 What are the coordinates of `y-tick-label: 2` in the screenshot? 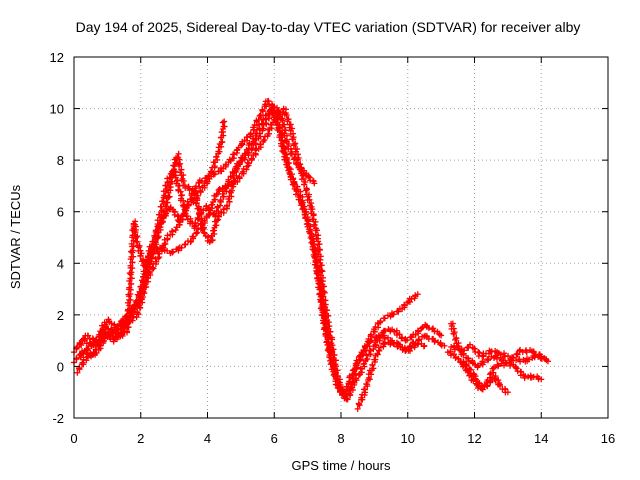 It's located at (60, 315).